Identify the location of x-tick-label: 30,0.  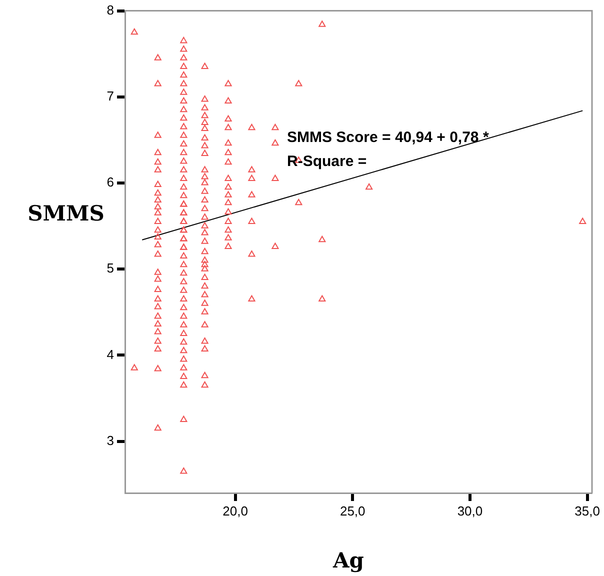
(470, 510).